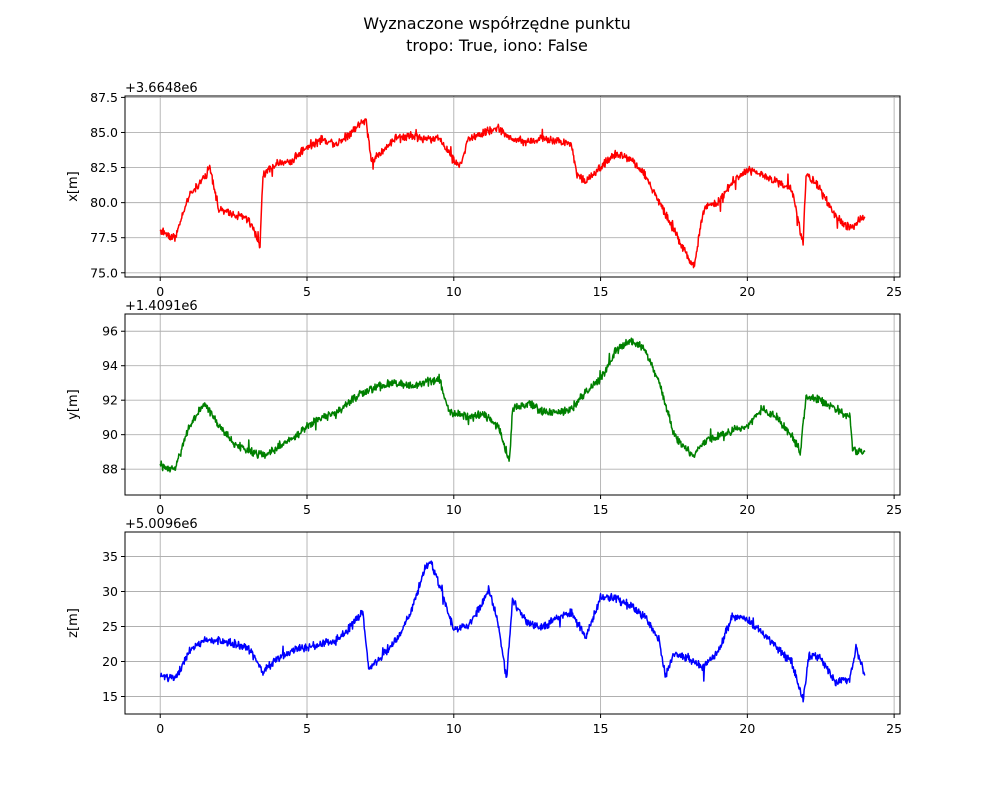  I want to click on y-tick-label: 88, so click(110, 469).